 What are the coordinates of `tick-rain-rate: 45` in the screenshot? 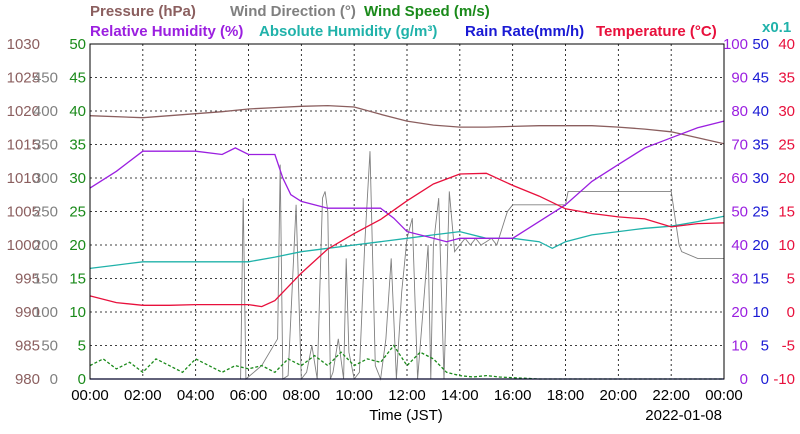 It's located at (760, 78).